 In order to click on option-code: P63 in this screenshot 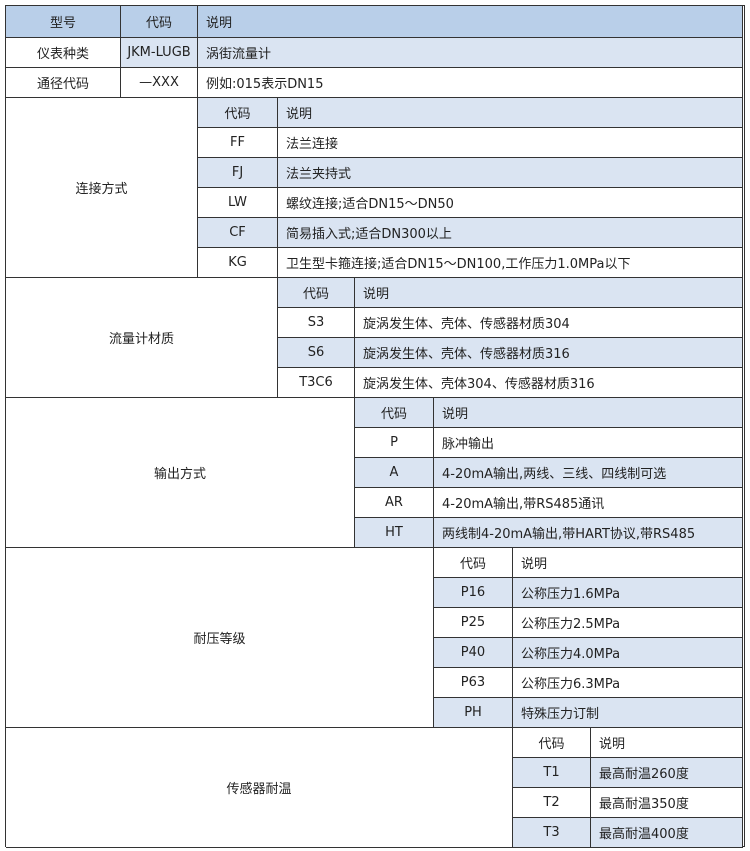, I will do `click(473, 683)`.